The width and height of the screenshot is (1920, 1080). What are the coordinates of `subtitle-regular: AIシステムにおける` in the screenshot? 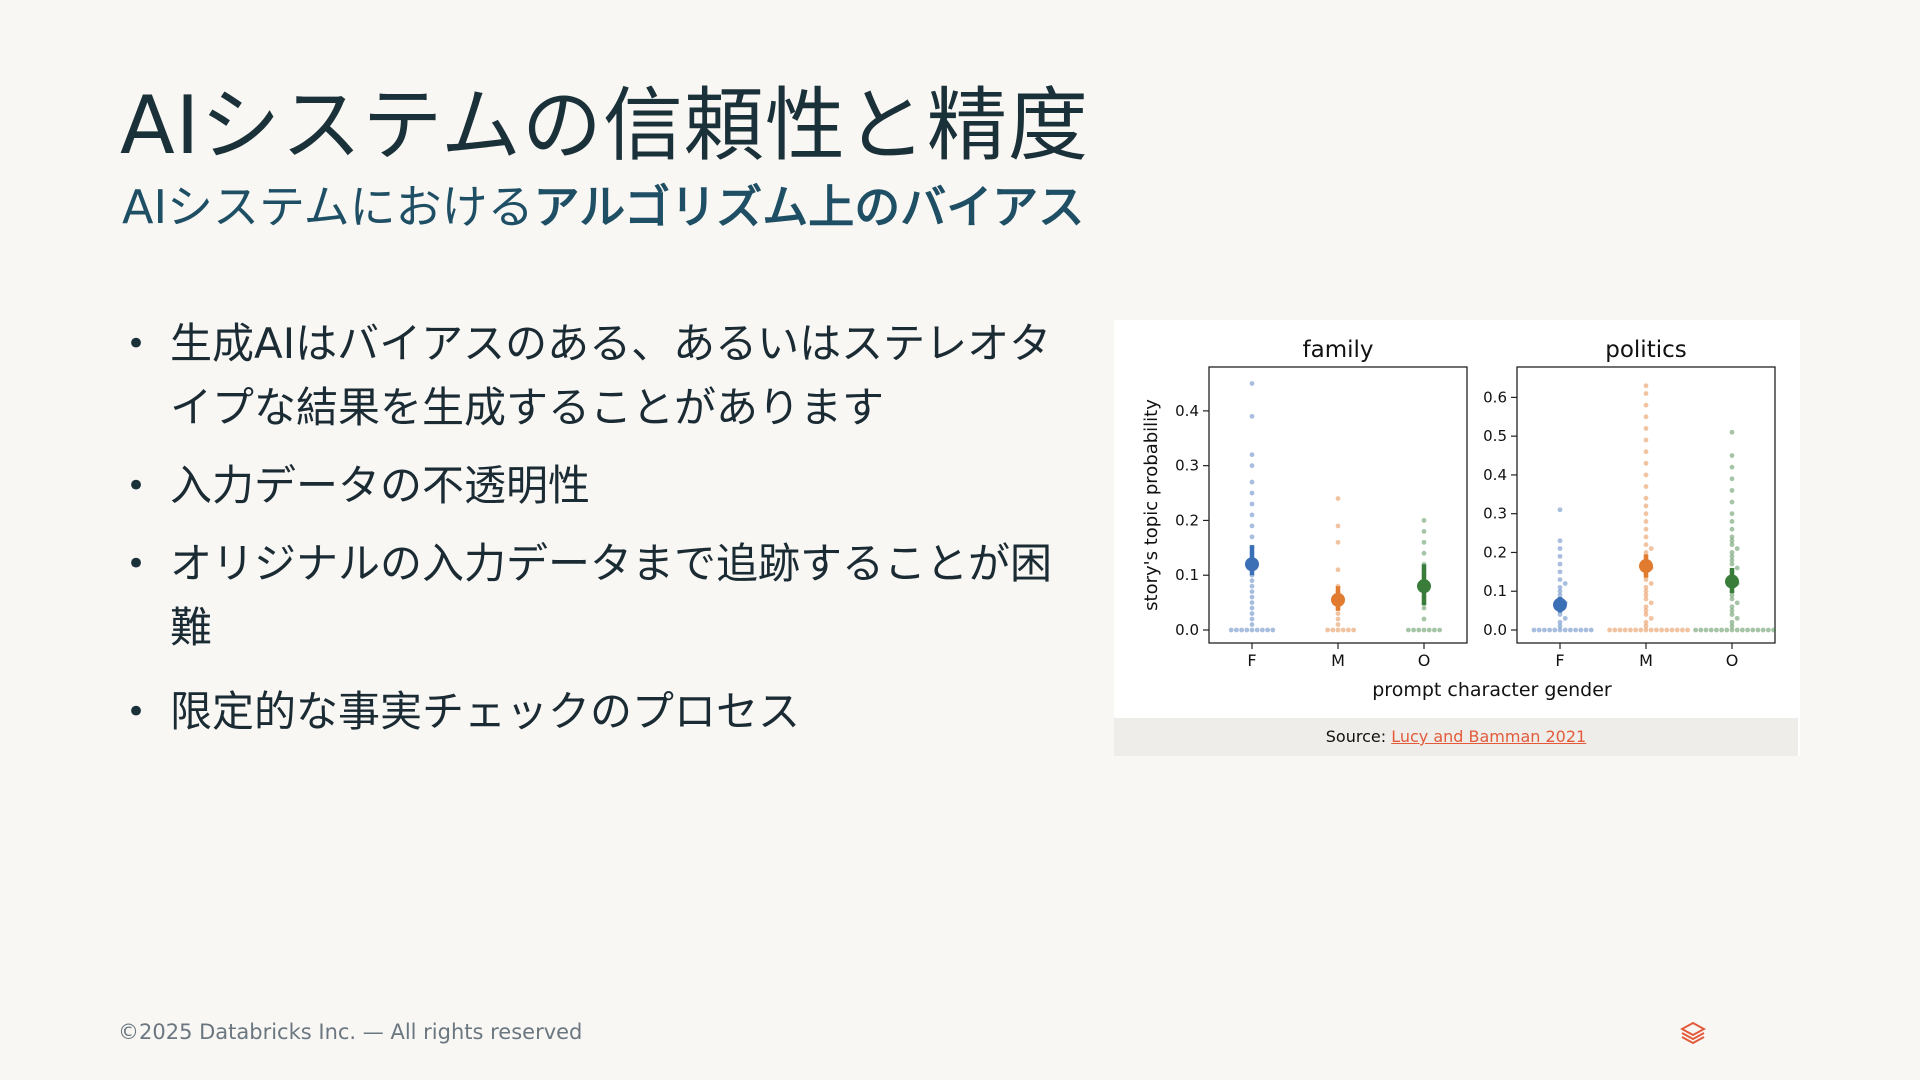 It's located at (328, 207).